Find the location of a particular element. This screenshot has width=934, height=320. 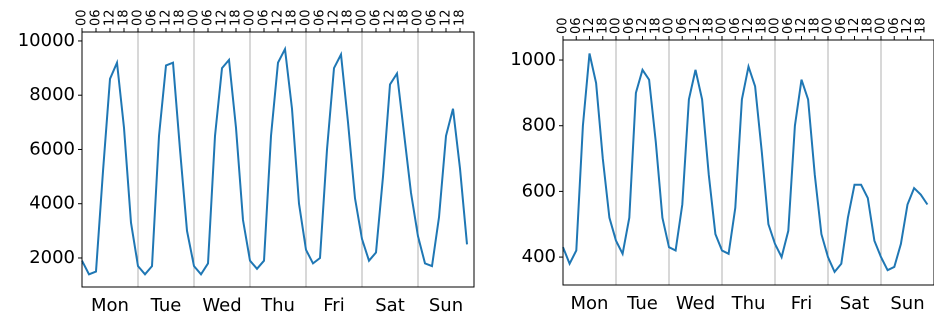

y-tick-label: 8000 is located at coordinates (52, 94).